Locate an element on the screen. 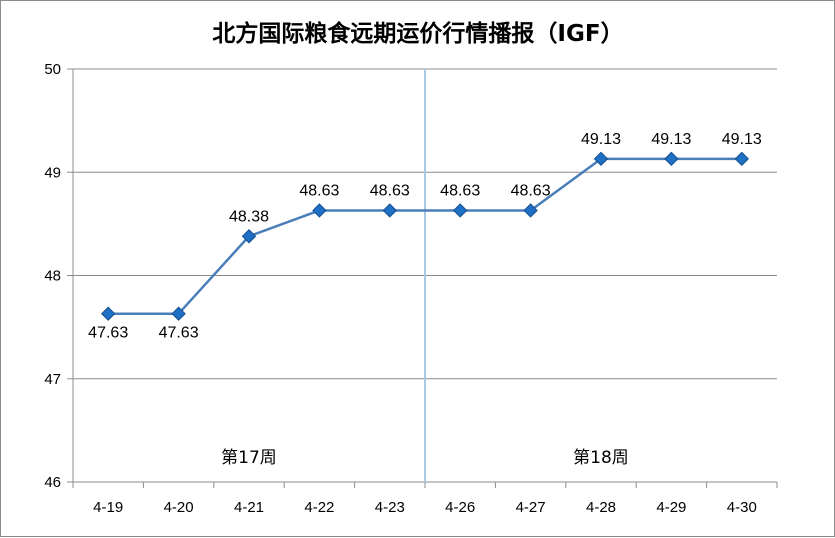 This screenshot has width=835, height=538. x-tick-label: 4-21 is located at coordinates (249, 507).